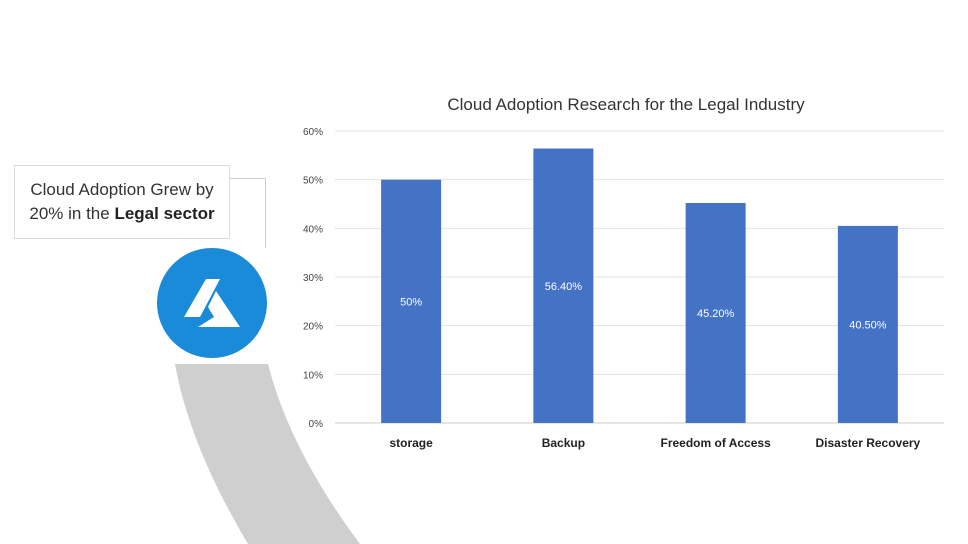 The height and width of the screenshot is (544, 968). I want to click on azure-logo-icon, so click(212, 303).